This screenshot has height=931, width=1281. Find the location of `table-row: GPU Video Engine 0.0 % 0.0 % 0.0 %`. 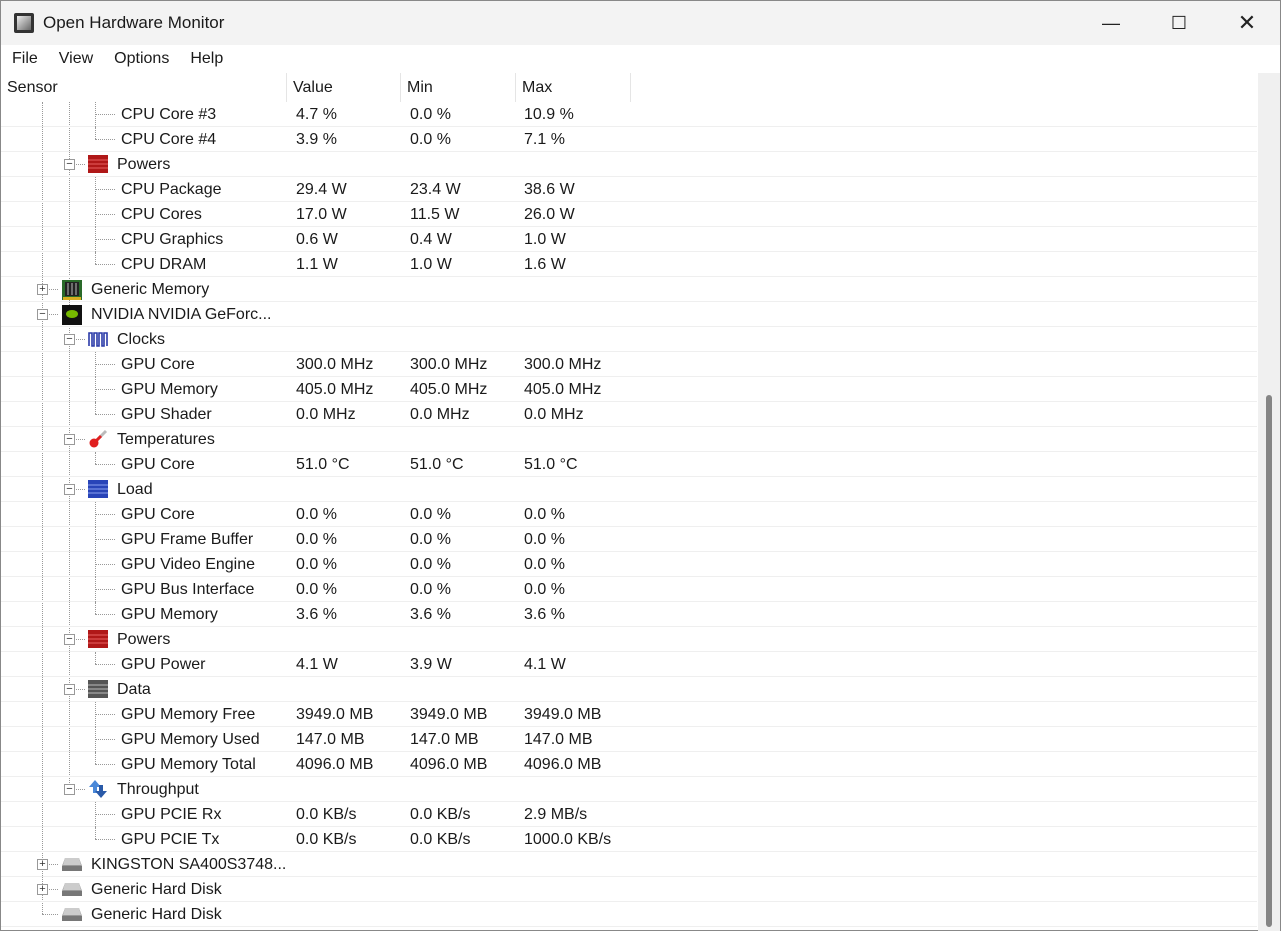

table-row: GPU Video Engine 0.0 % 0.0 % 0.0 % is located at coordinates (629, 564).